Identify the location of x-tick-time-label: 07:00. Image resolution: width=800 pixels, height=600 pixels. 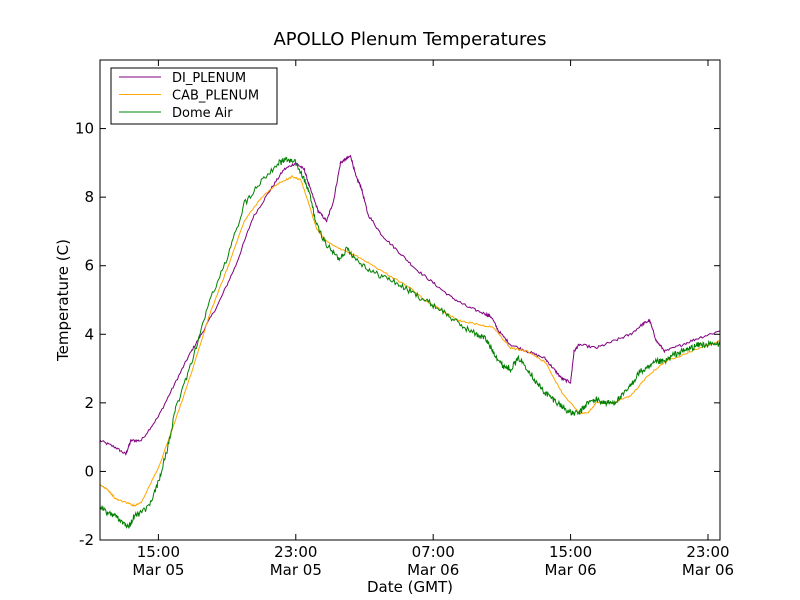
(433, 552).